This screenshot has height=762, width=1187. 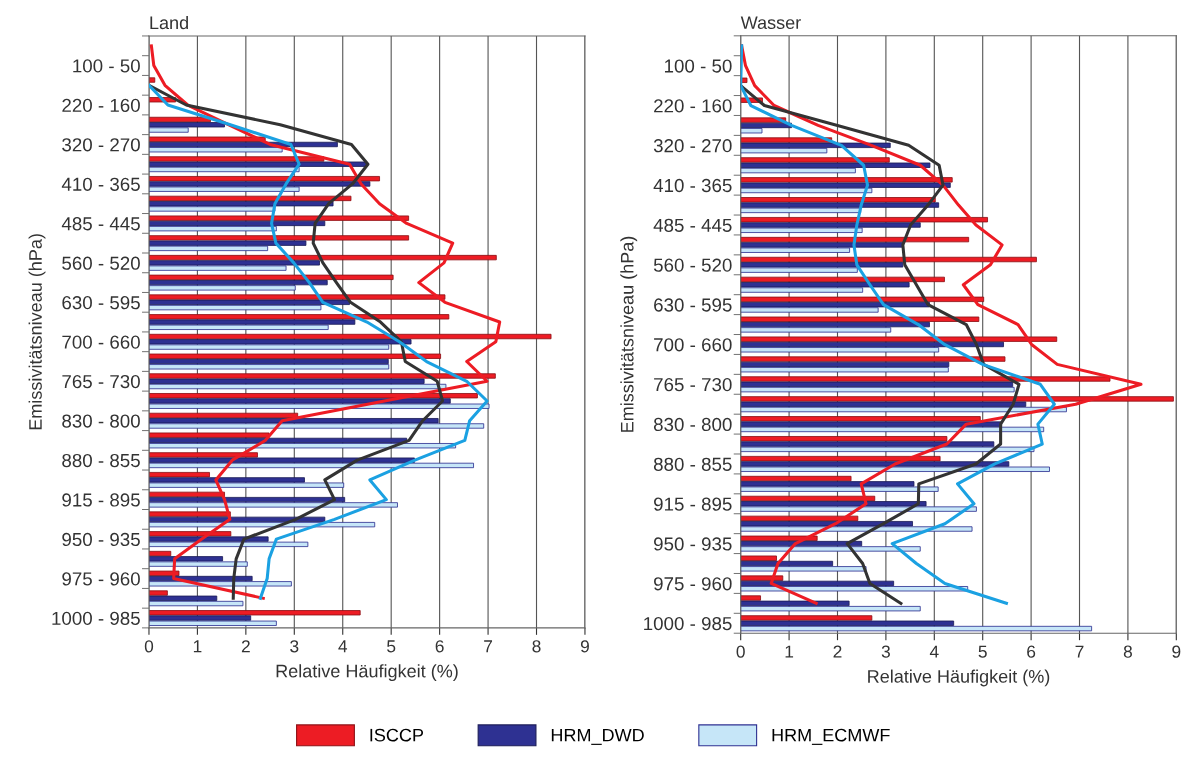 What do you see at coordinates (770, 23) in the screenshot?
I see `chart-title: Wasser` at bounding box center [770, 23].